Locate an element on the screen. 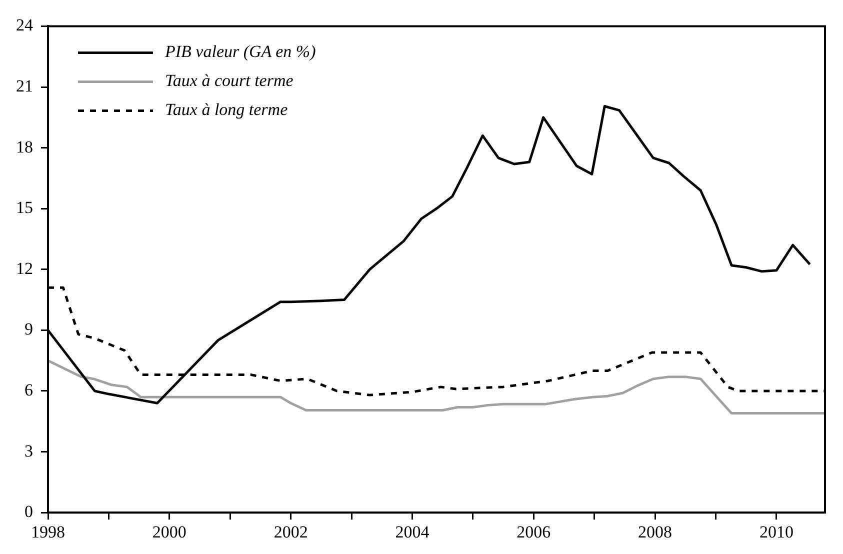 The width and height of the screenshot is (843, 554). x-tick-label: 2000 is located at coordinates (169, 532).